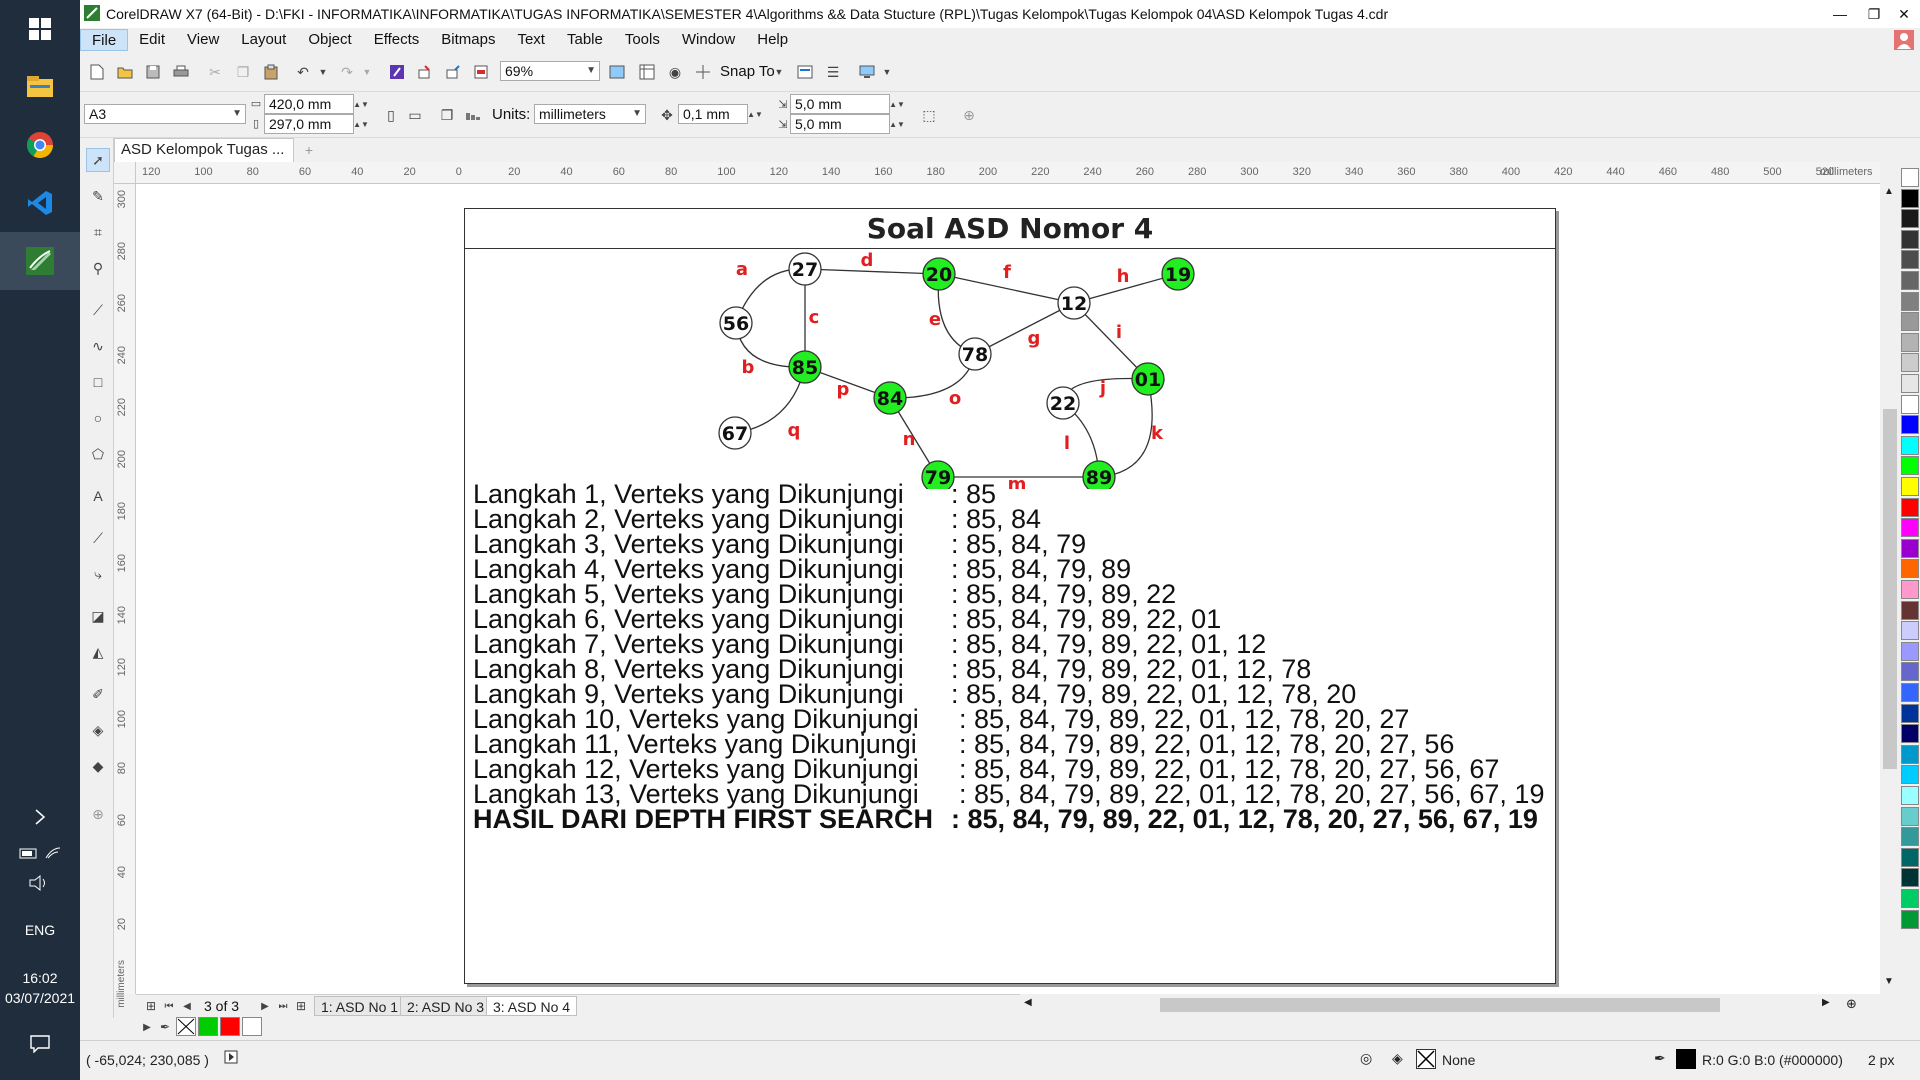  Describe the element at coordinates (1028, 1002) in the screenshot. I see `scroll-left-icon: ◀` at that location.